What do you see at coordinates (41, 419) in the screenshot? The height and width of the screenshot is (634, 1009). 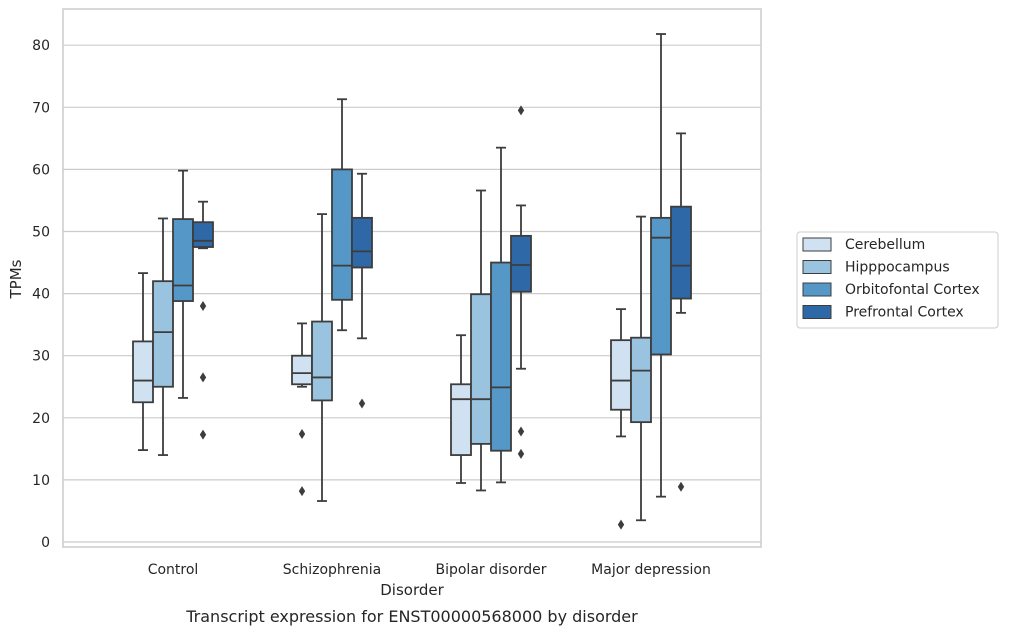 I see `y-tick-label: 20` at bounding box center [41, 419].